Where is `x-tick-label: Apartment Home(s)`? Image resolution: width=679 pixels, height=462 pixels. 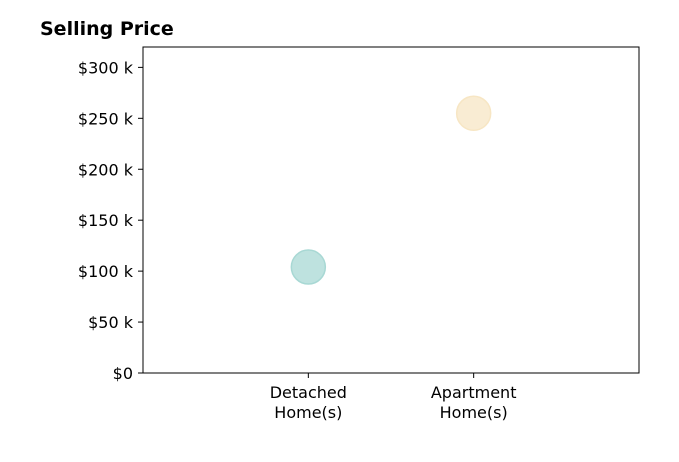 x-tick-label: Apartment Home(s) is located at coordinates (474, 402).